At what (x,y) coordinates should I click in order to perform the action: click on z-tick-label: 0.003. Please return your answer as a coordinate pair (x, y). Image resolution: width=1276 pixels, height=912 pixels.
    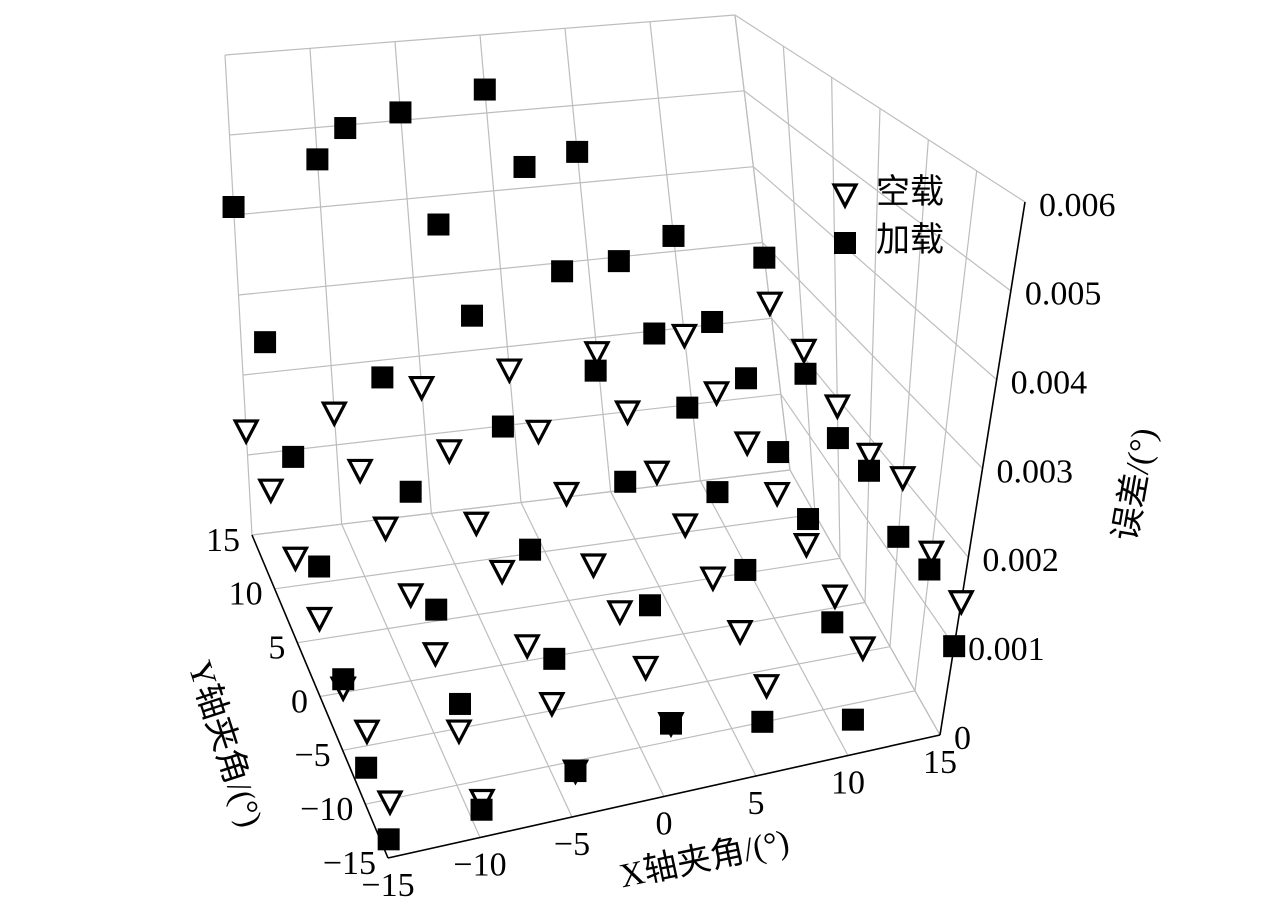
    Looking at the image, I should click on (1035, 471).